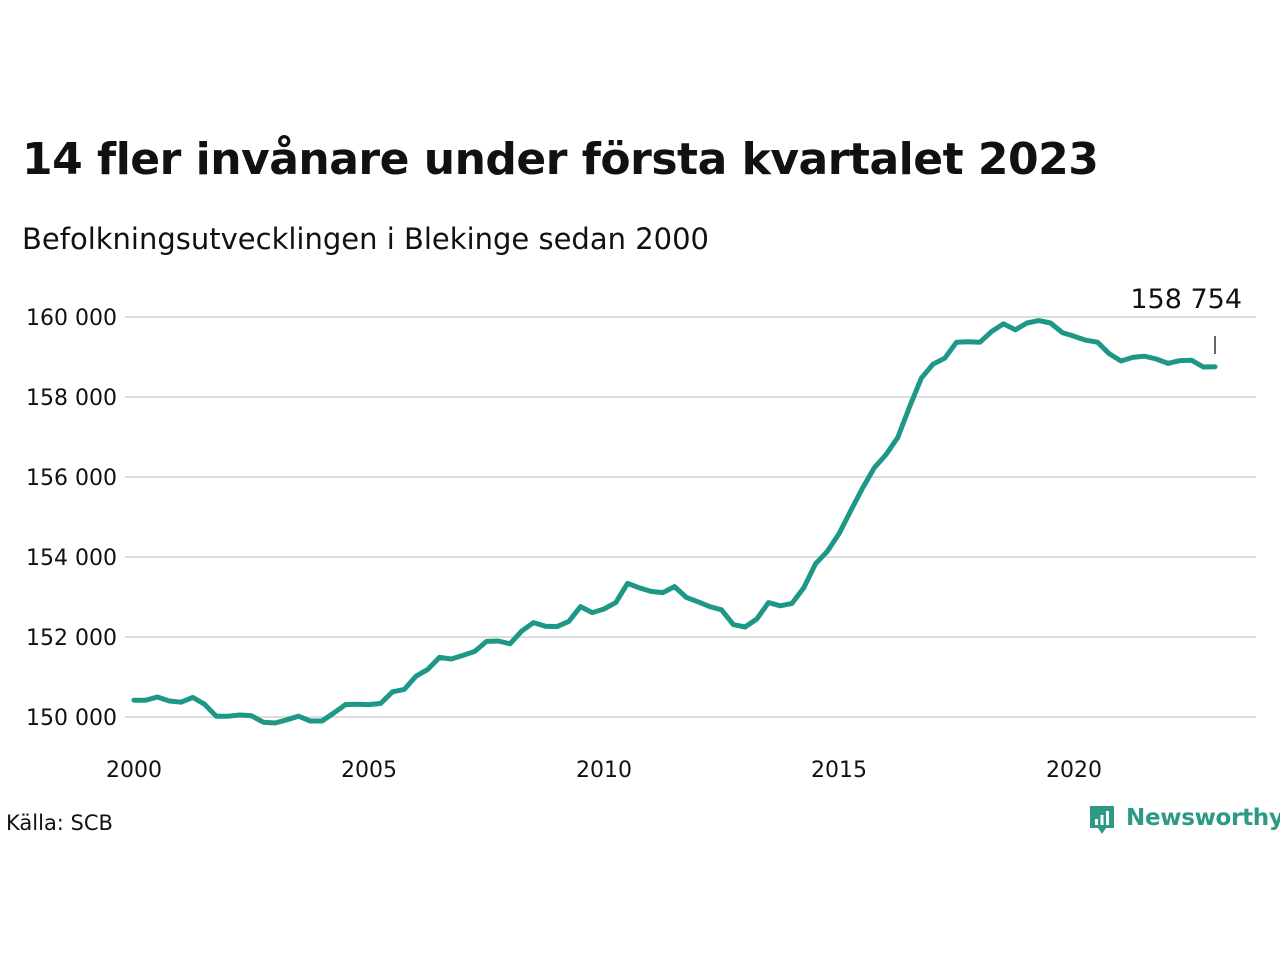  I want to click on x-axis-ticks: 2000 2005 2010 2015 2020, so click(604, 770).